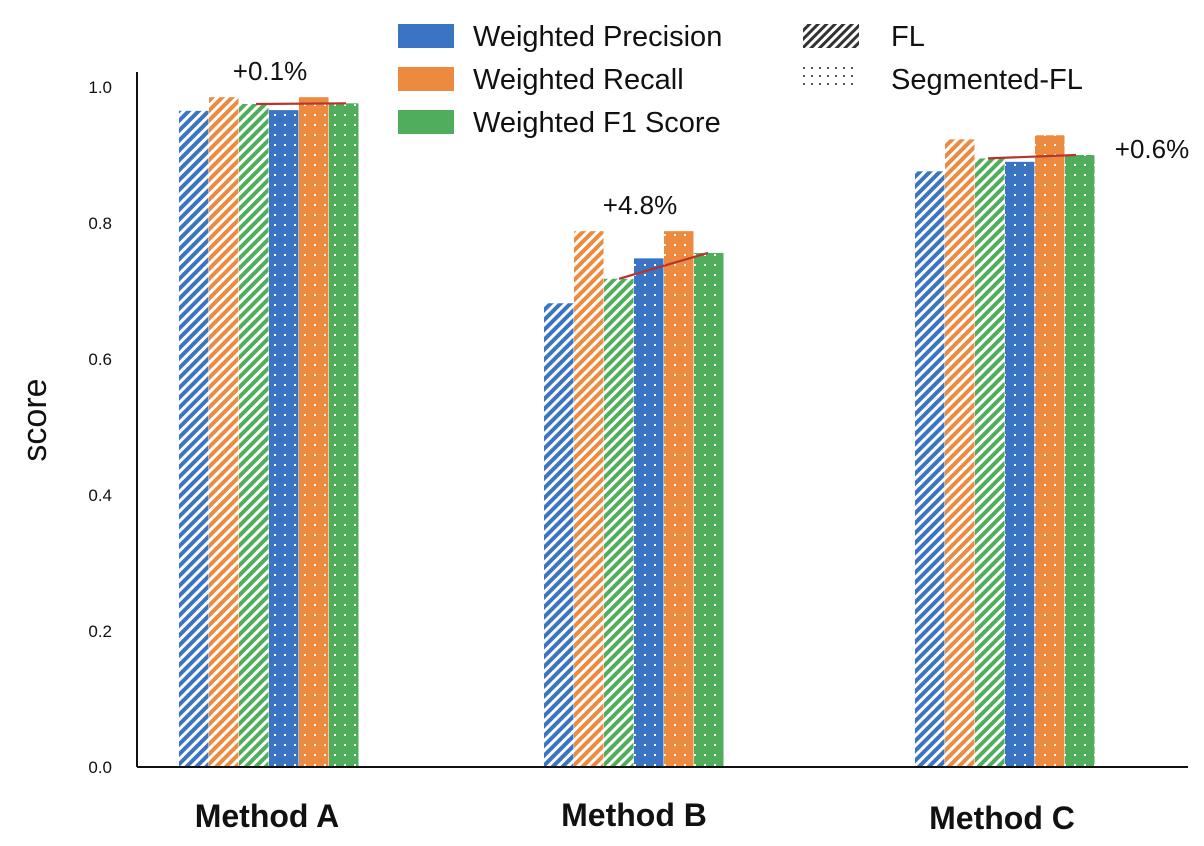 Image resolution: width=1204 pixels, height=846 pixels. Describe the element at coordinates (559, 535) in the screenshot. I see `bar-method-b-fl-weighted-precision` at that location.